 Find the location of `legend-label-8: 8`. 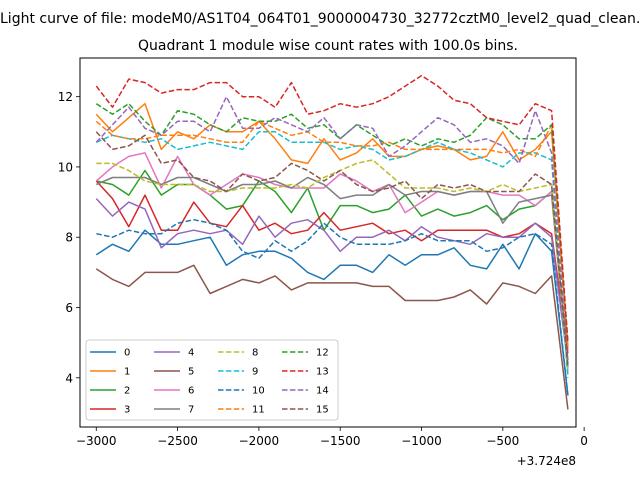

legend-label-8: 8 is located at coordinates (255, 353).